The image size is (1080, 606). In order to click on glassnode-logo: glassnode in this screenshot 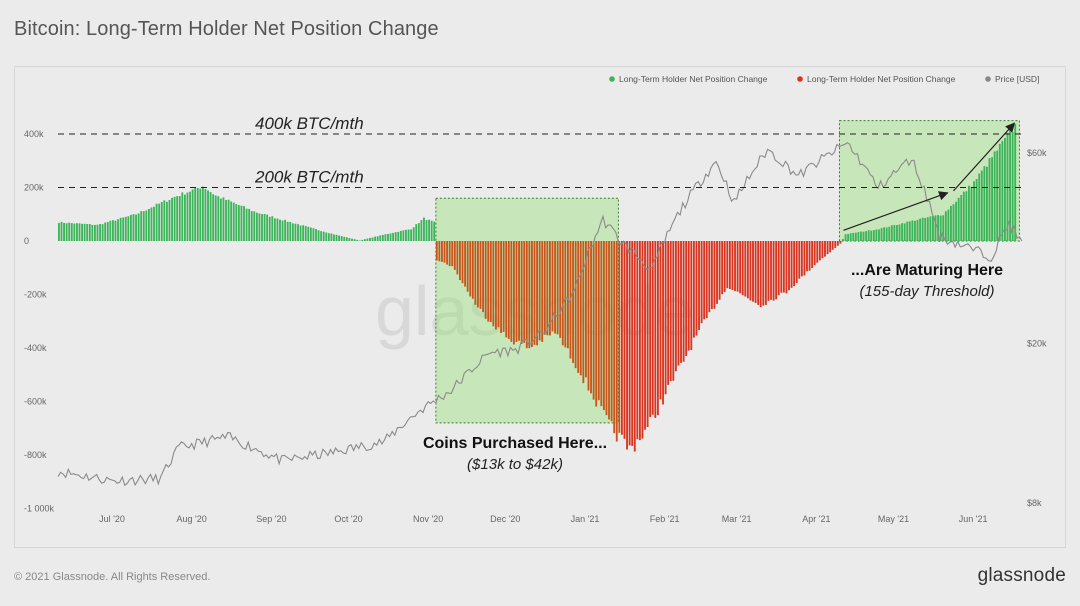, I will do `click(1021, 575)`.